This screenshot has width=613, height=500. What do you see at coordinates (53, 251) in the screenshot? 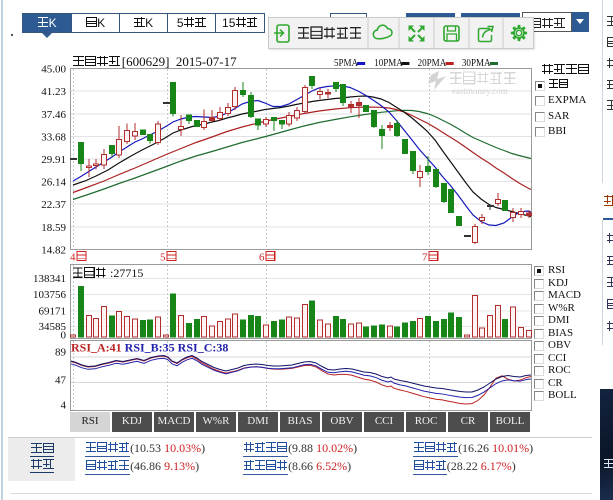
I see `svg-text: 14.82` at bounding box center [53, 251].